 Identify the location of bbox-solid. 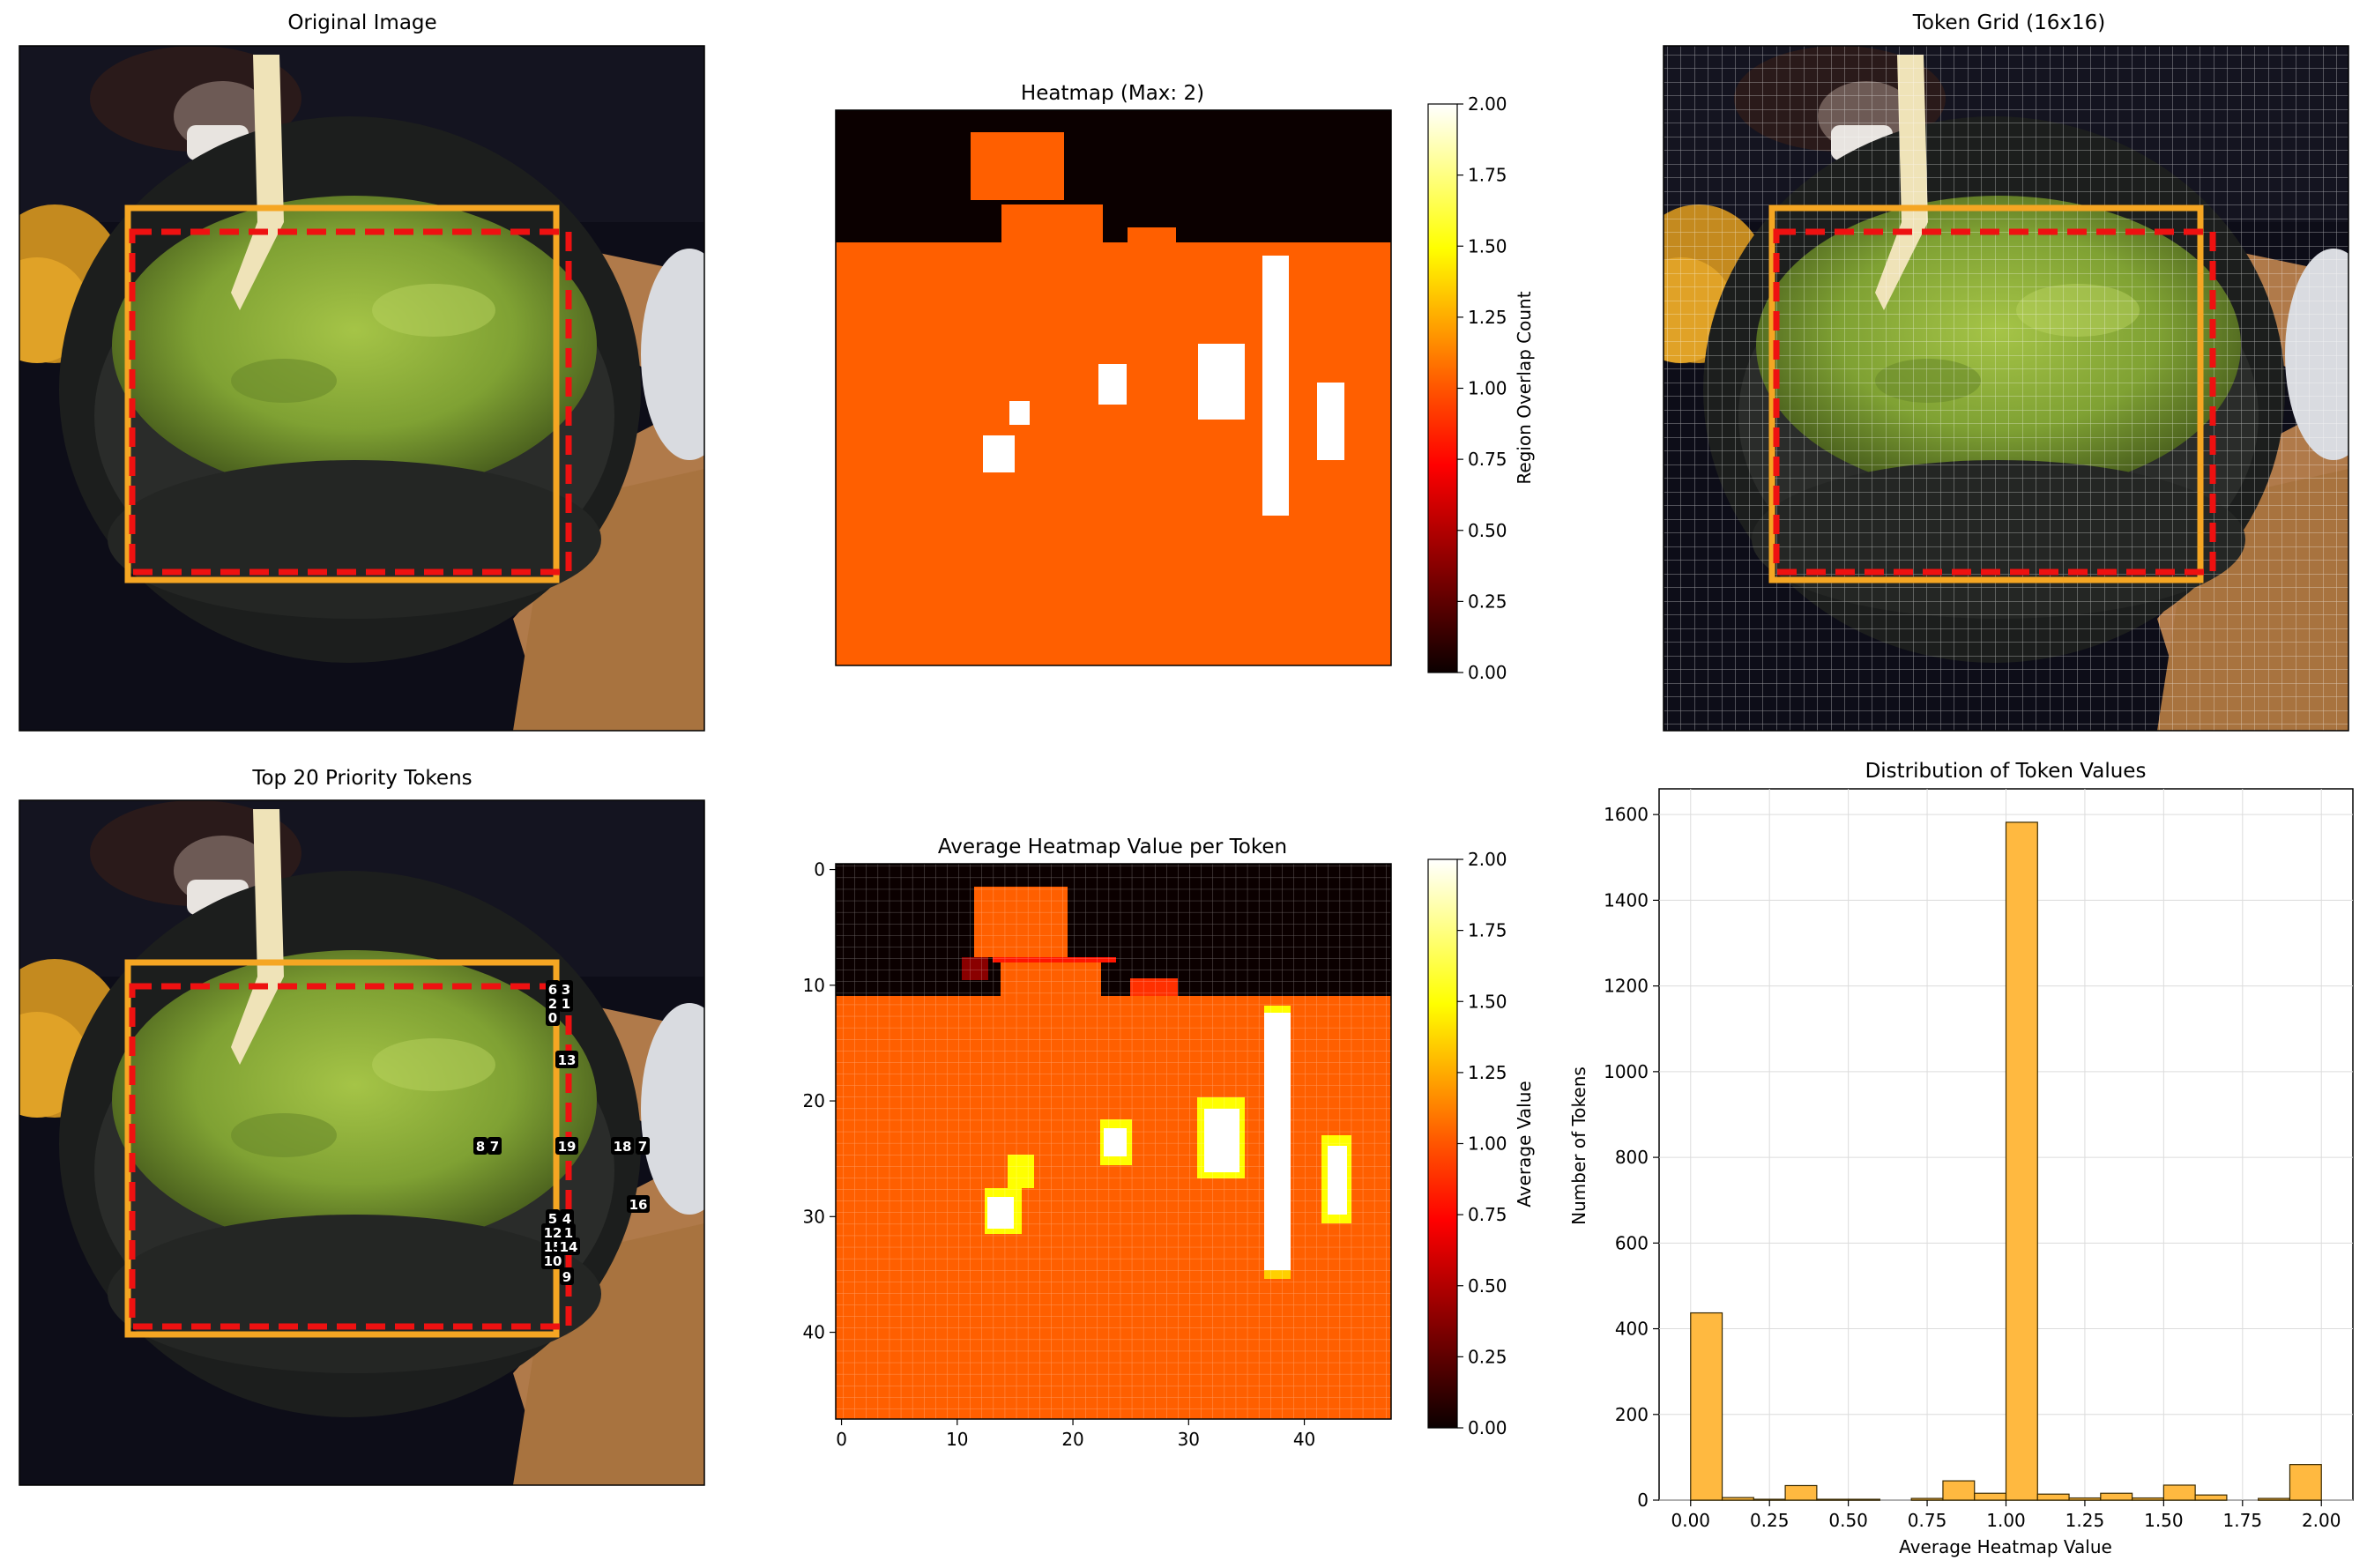
(342, 393).